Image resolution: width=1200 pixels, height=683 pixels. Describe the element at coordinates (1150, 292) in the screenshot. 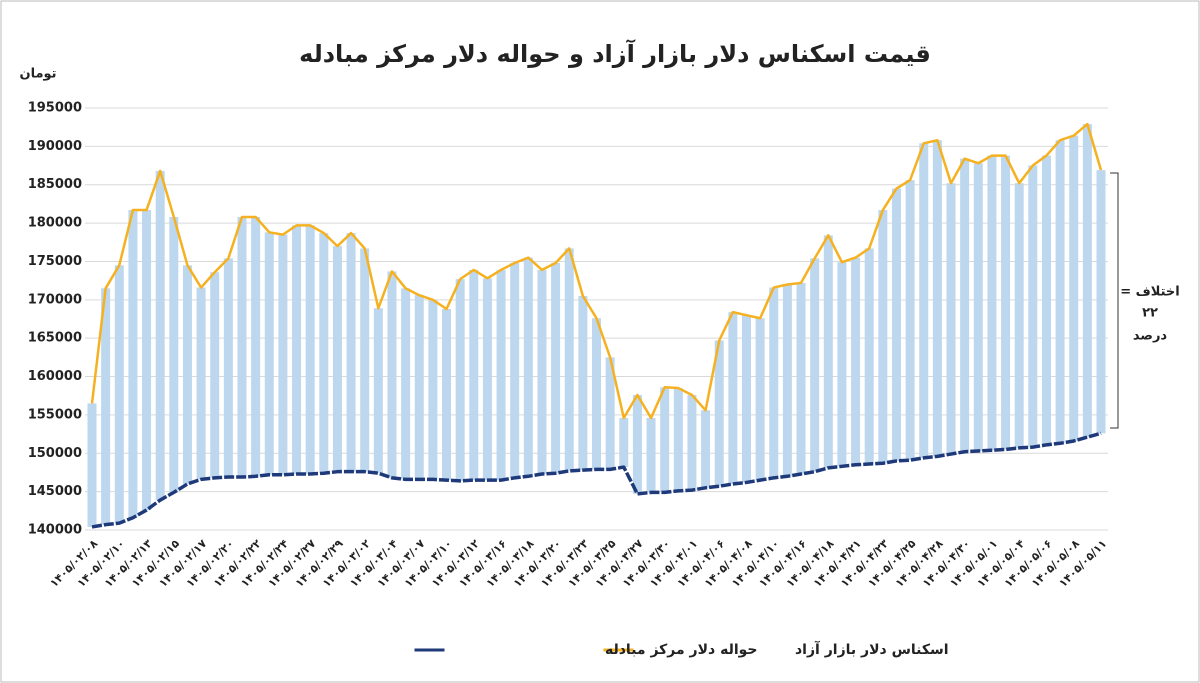

I see `annotation: اختلاف =` at that location.